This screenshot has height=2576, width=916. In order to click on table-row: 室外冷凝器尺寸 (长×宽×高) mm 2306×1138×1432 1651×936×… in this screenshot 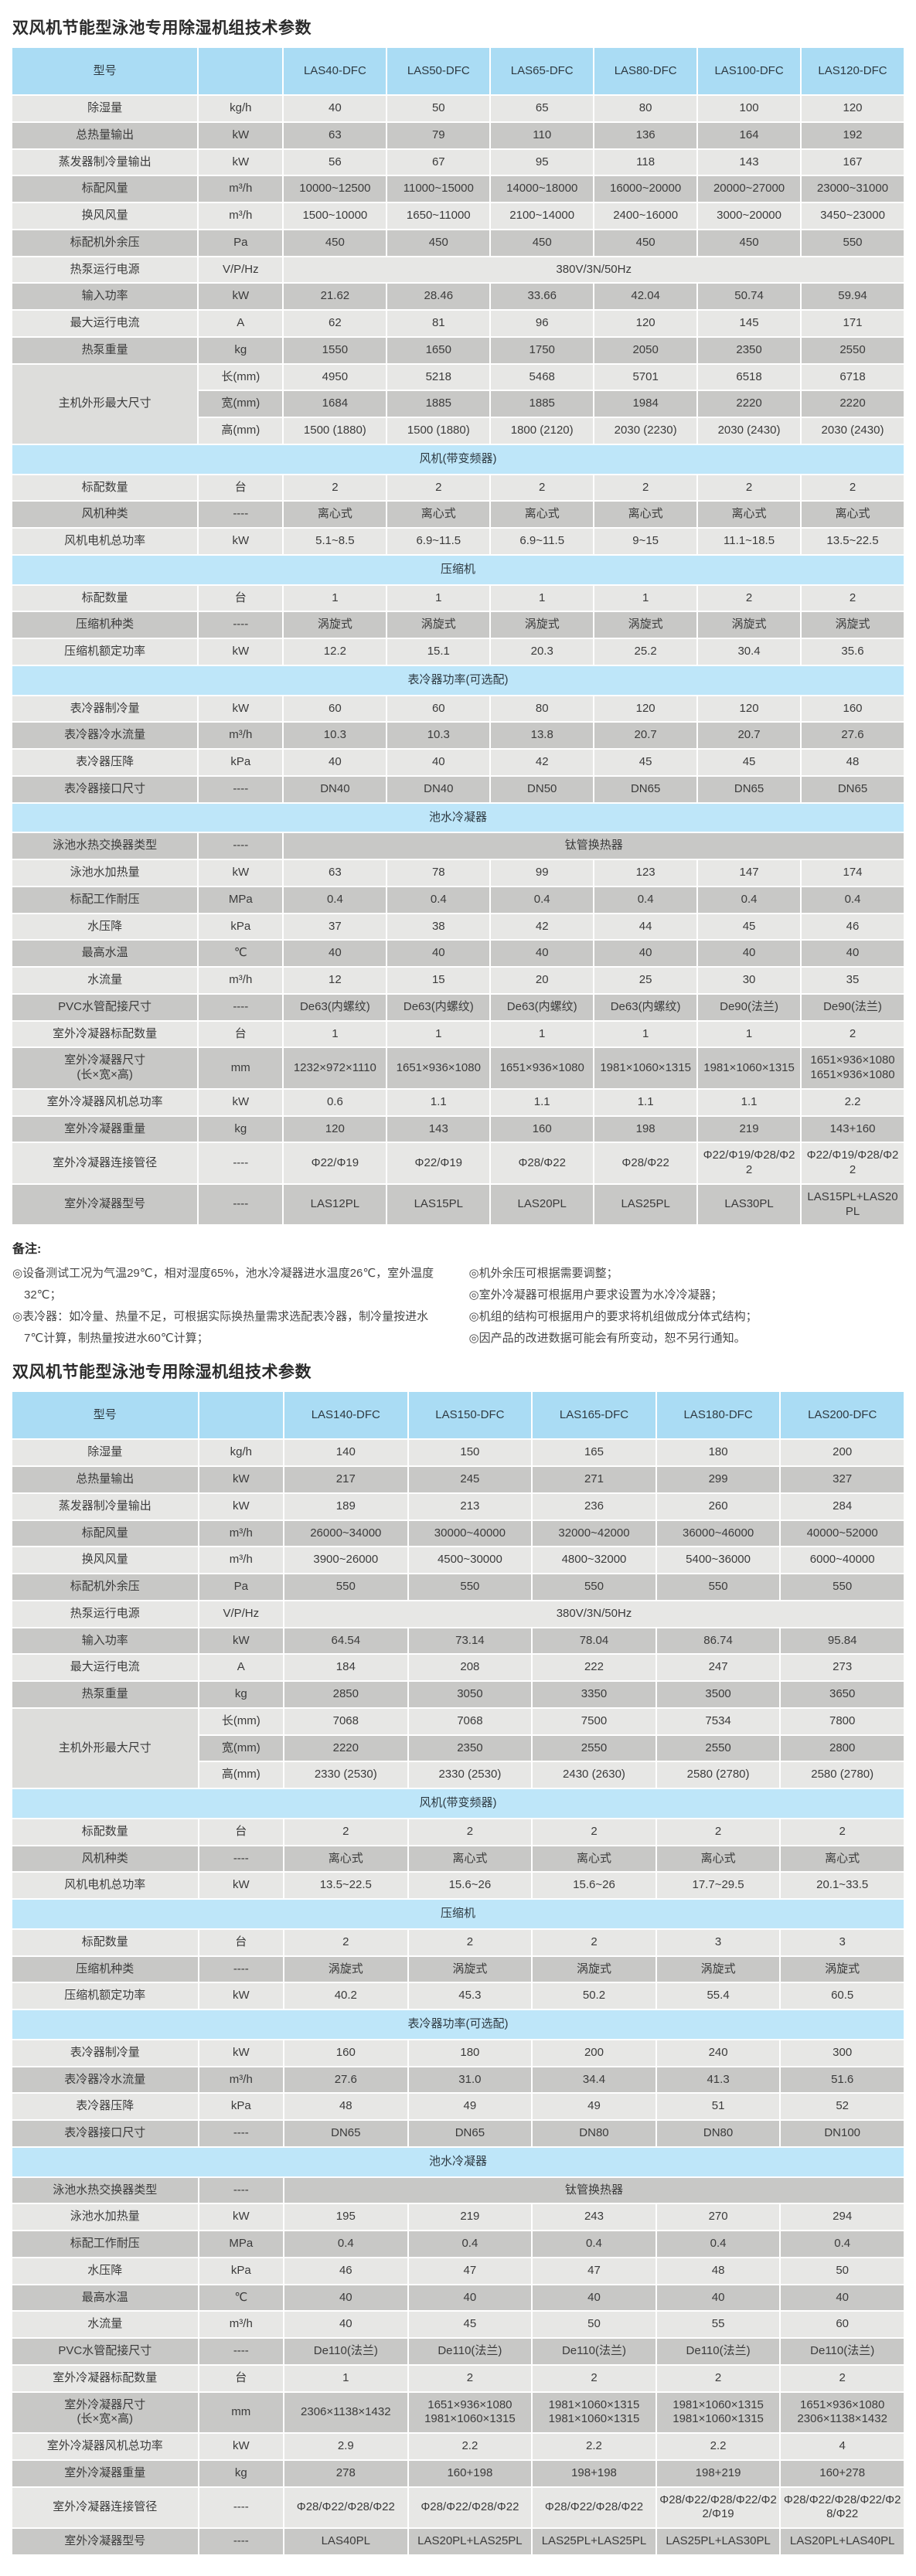, I will do `click(458, 2412)`.